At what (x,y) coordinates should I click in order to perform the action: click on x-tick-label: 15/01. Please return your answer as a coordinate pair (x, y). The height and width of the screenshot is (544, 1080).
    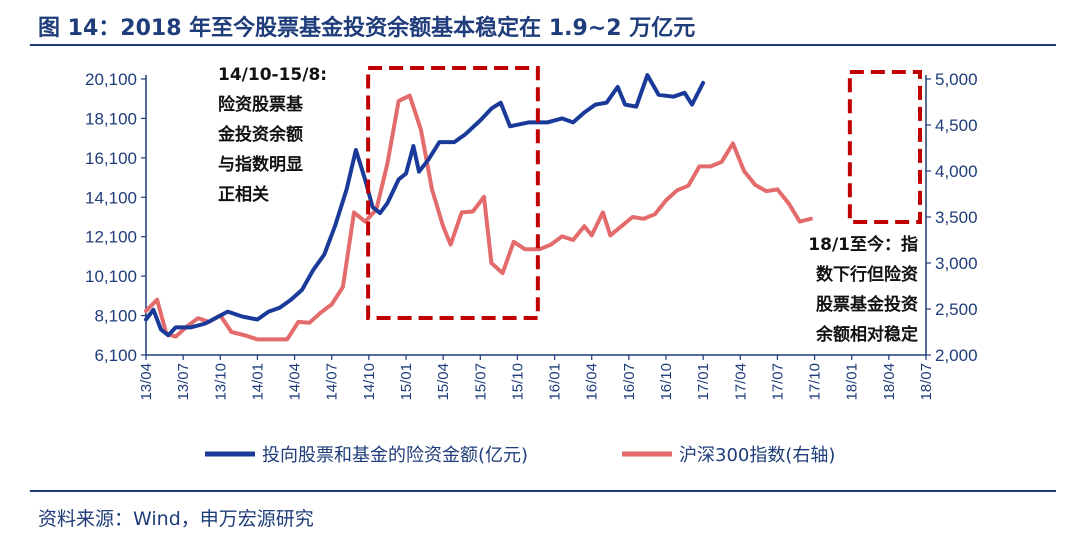
    Looking at the image, I should click on (406, 382).